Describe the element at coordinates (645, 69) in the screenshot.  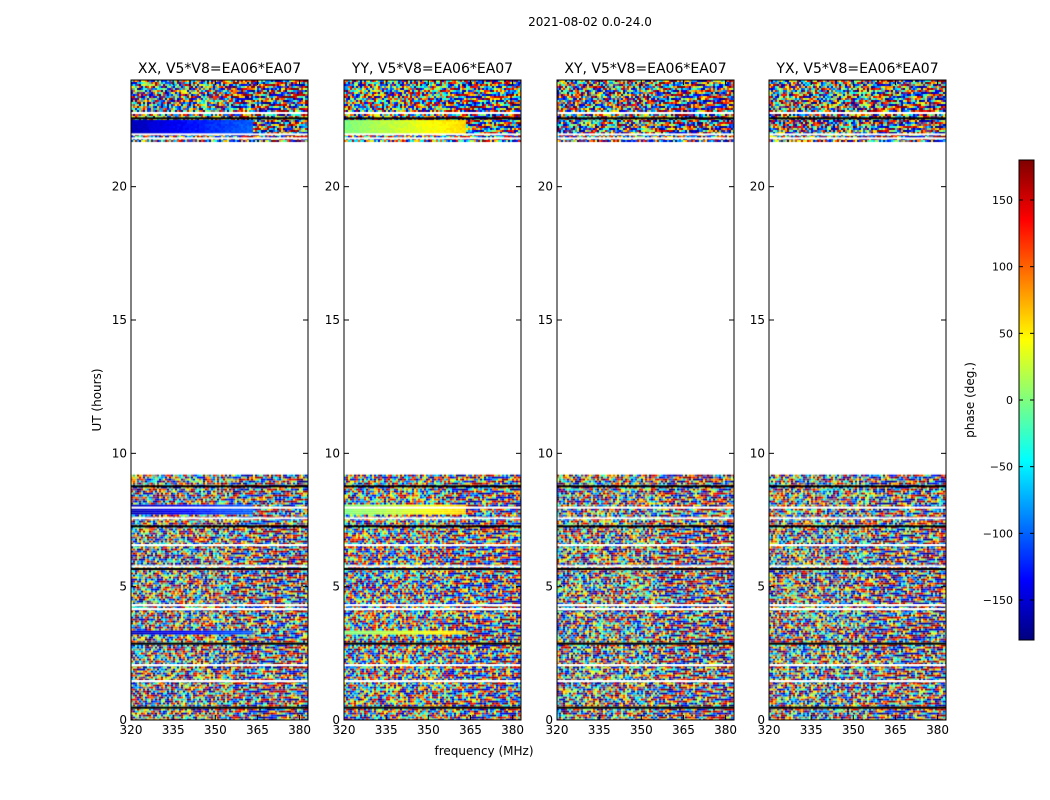
I see `panel-title: XY, V5*V8=EA06*EA07` at that location.